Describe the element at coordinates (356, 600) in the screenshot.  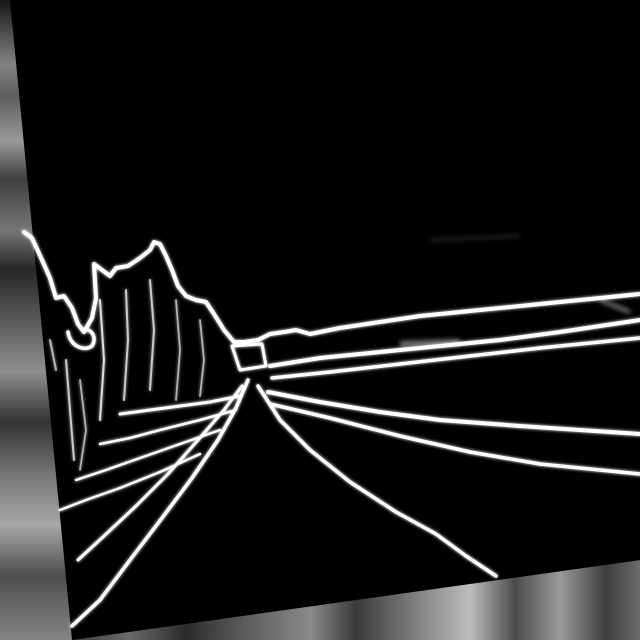
I see `bottom-smear-band` at that location.